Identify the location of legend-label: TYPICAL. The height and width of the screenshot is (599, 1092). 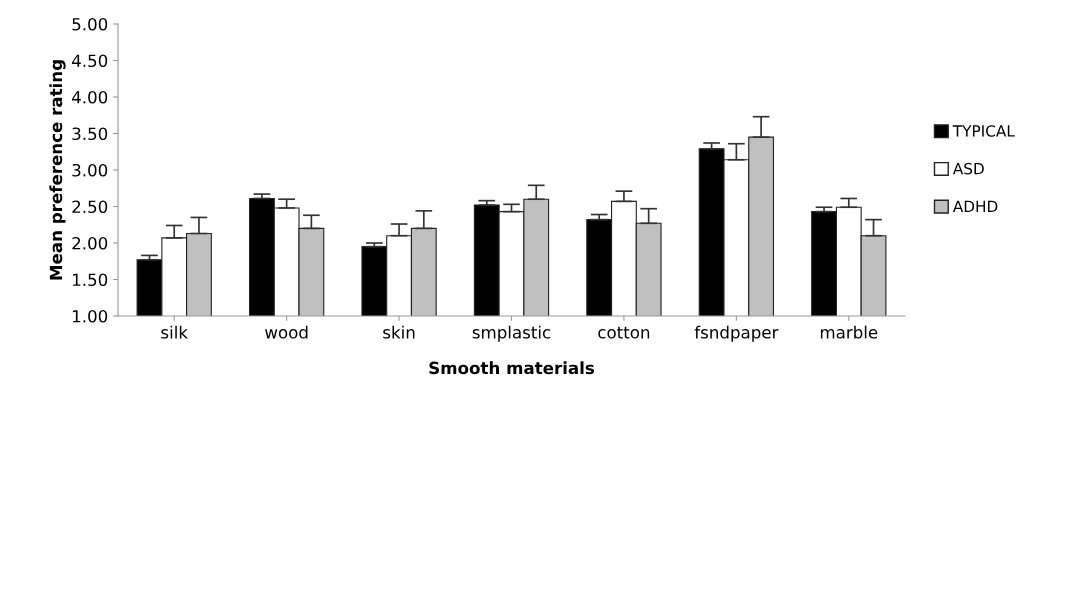
(983, 131).